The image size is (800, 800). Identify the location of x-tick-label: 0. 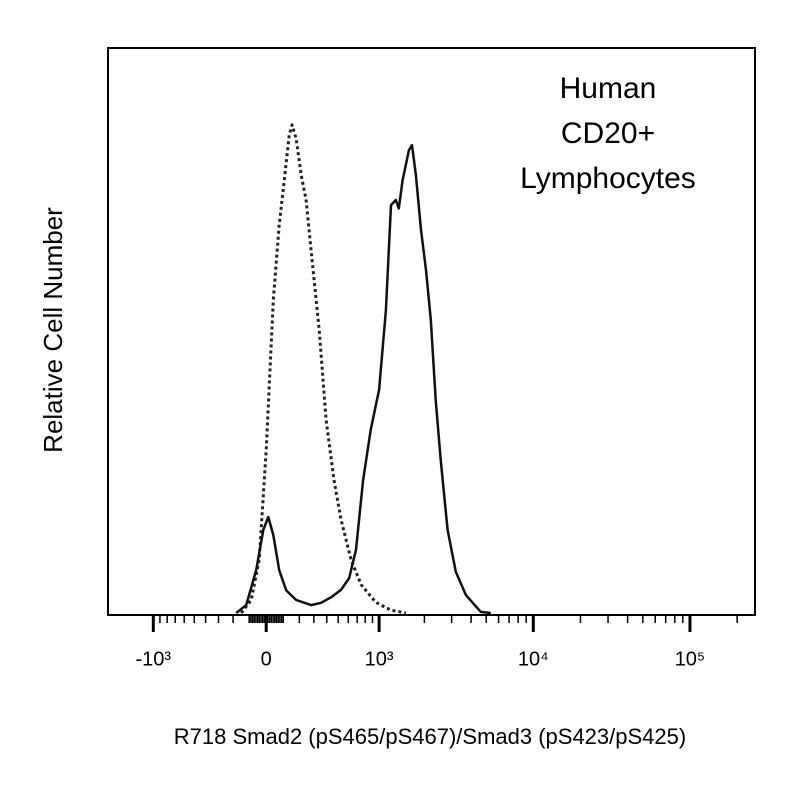
(266, 659).